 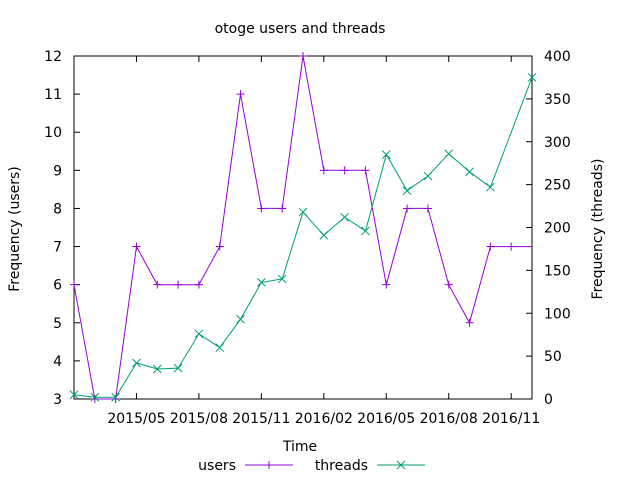 I want to click on y-left-tick-label: 8, so click(x=57, y=209).